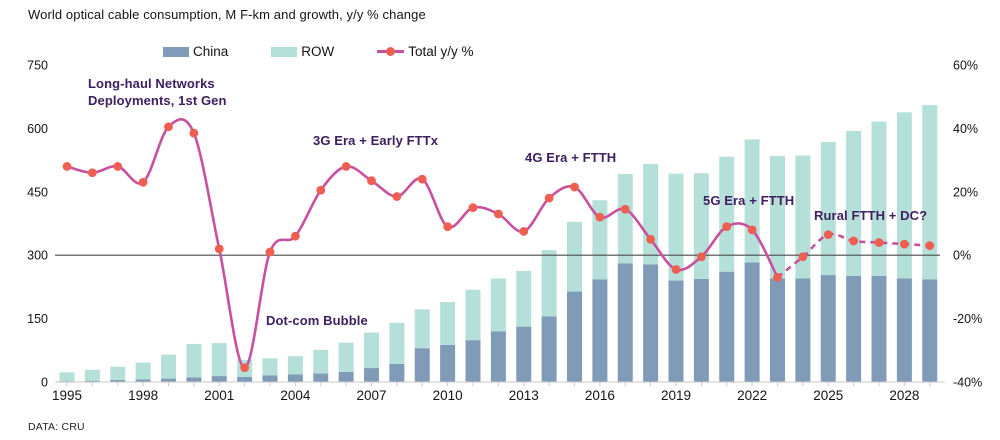 This screenshot has height=440, width=1000. What do you see at coordinates (473, 208) in the screenshot?
I see `marker-2011` at bounding box center [473, 208].